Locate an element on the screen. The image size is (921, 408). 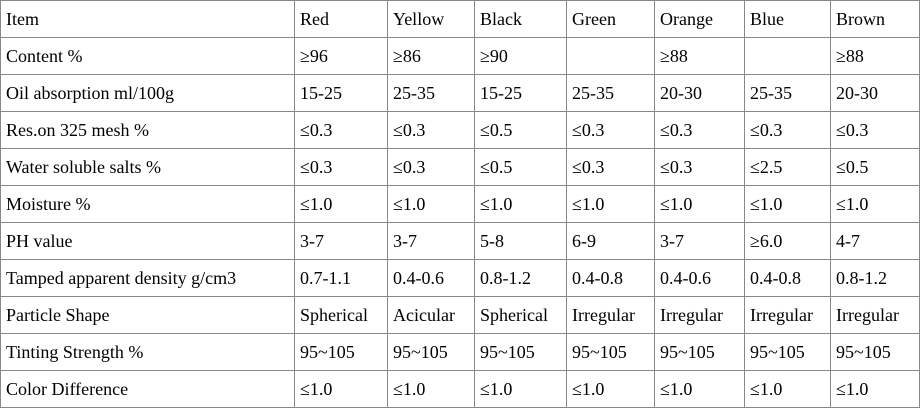
cell: ≤2.5 is located at coordinates (787, 167).